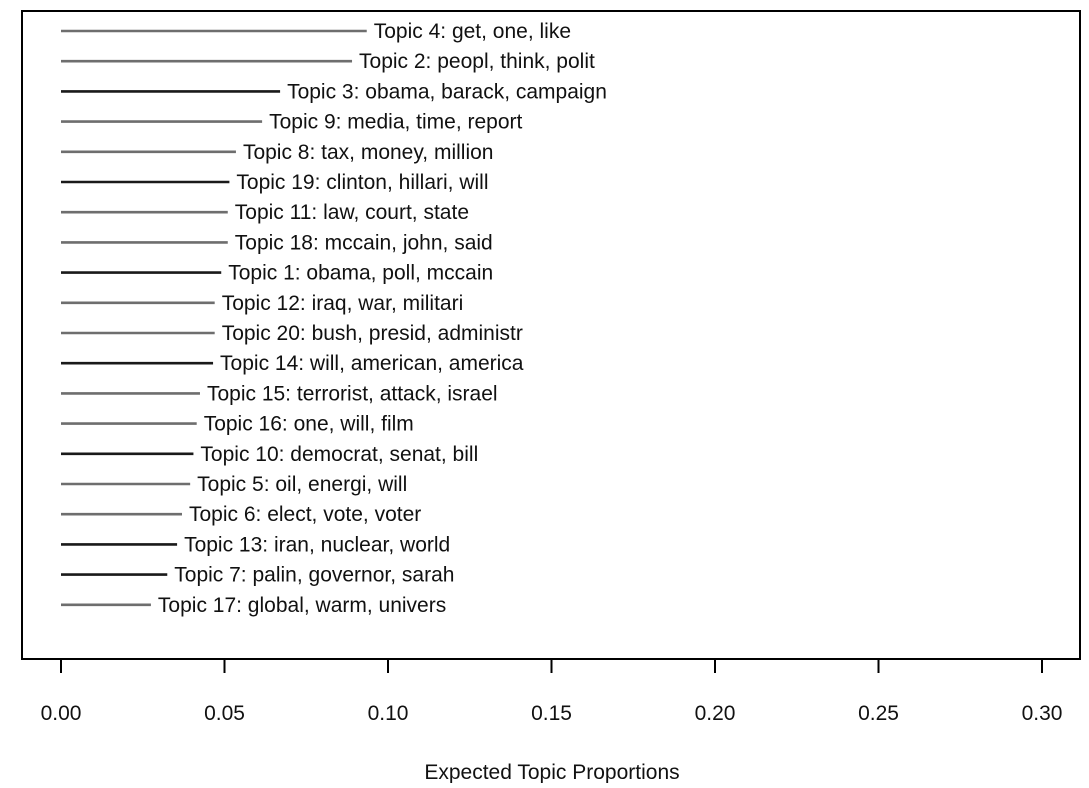 This screenshot has width=1089, height=788. What do you see at coordinates (305, 514) in the screenshot?
I see `topic-label-17: Topic 6: elect, vote, voter` at bounding box center [305, 514].